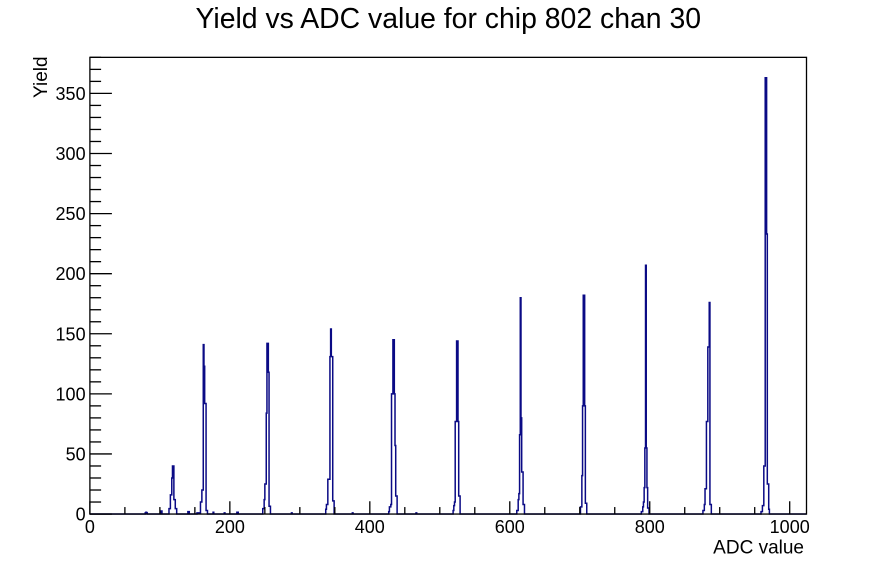  Describe the element at coordinates (71, 154) in the screenshot. I see `svg-text: 300` at that location.